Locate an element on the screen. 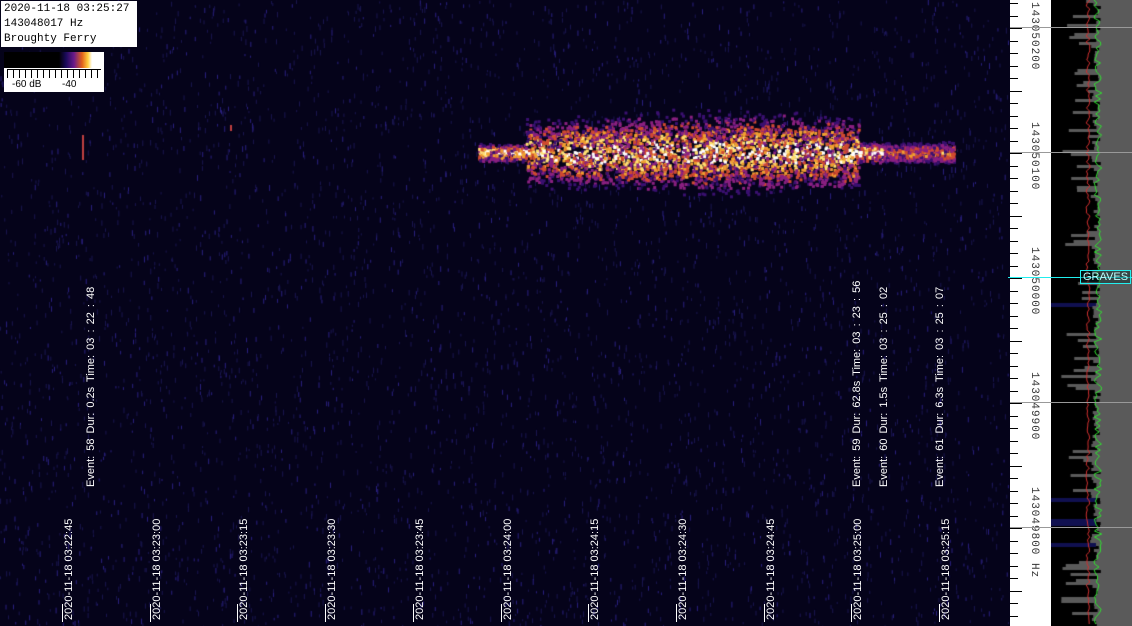 This screenshot has height=626, width=1132. graves-marker-line is located at coordinates (1070, 277).